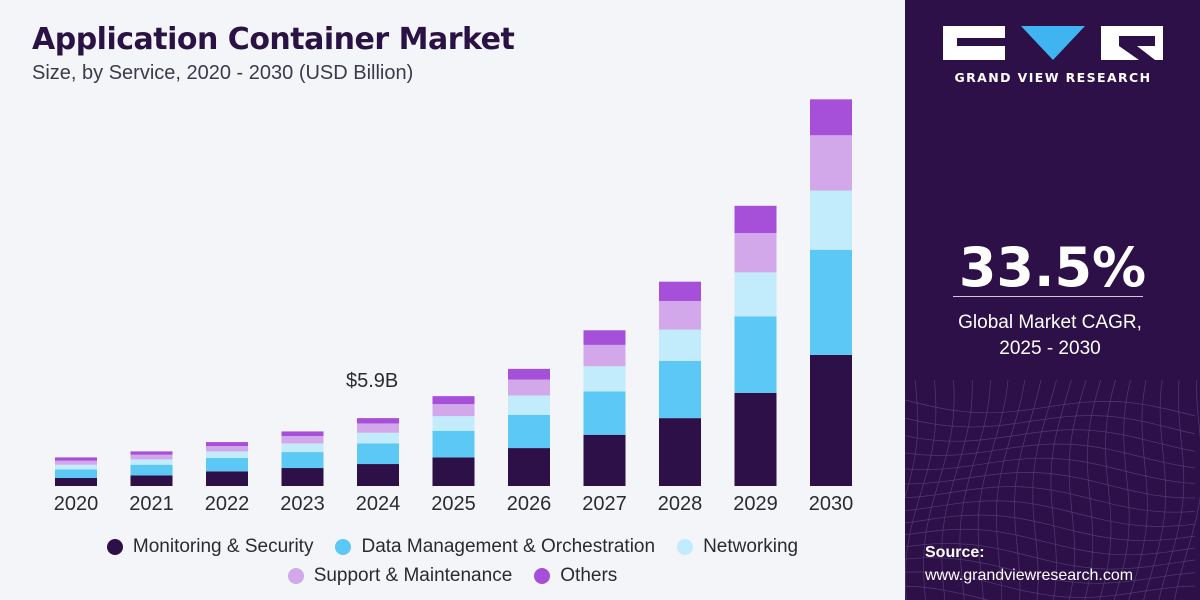 Image resolution: width=1200 pixels, height=600 pixels. Describe the element at coordinates (453, 471) in the screenshot. I see `bar-segment-2025-monitoring` at that location.